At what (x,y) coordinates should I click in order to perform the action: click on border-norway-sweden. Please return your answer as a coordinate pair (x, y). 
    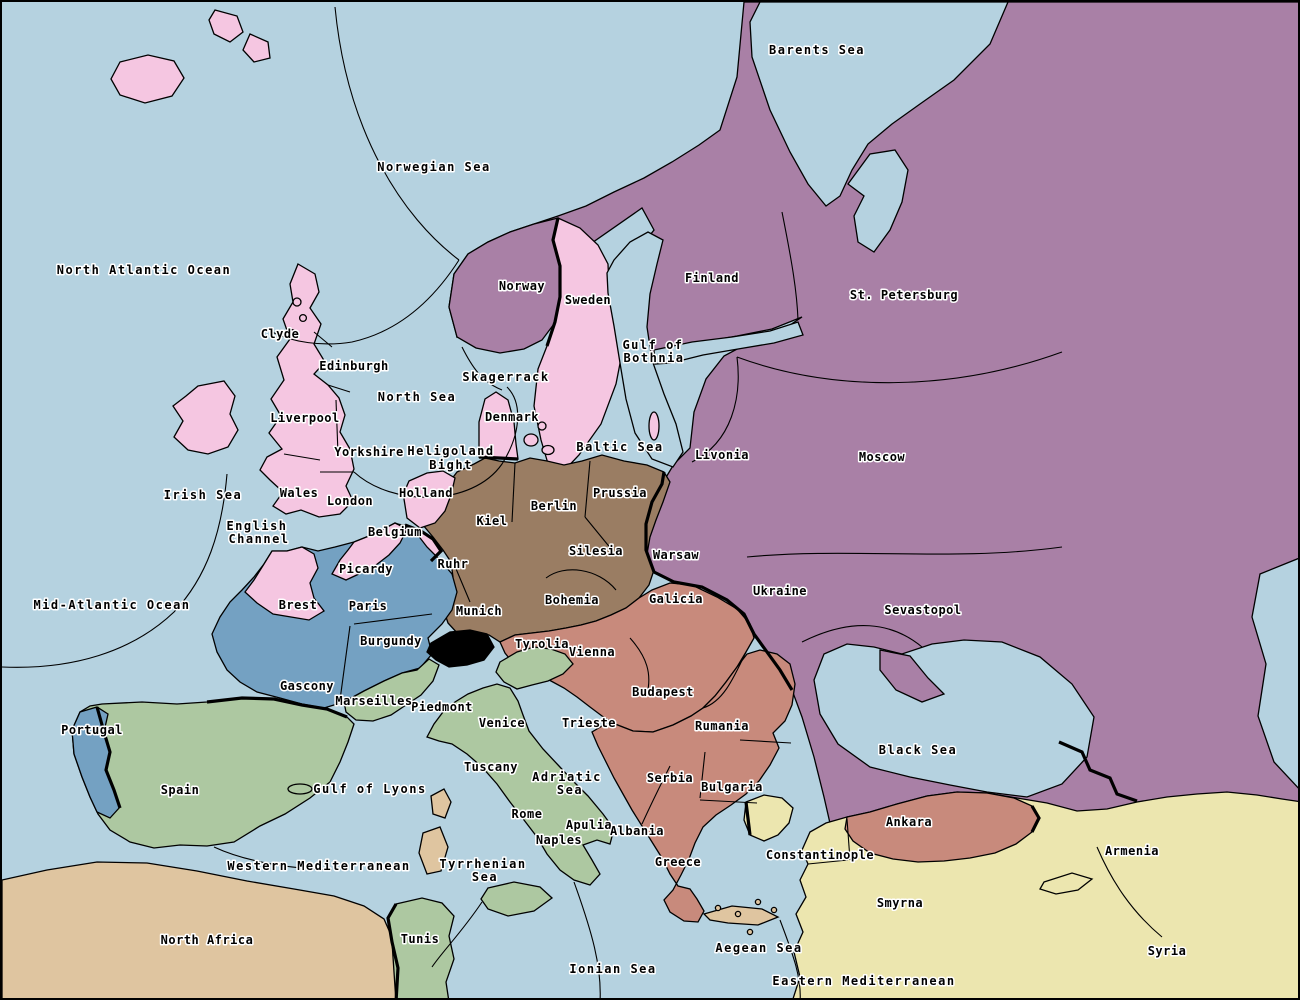
    Looking at the image, I should click on (553, 282).